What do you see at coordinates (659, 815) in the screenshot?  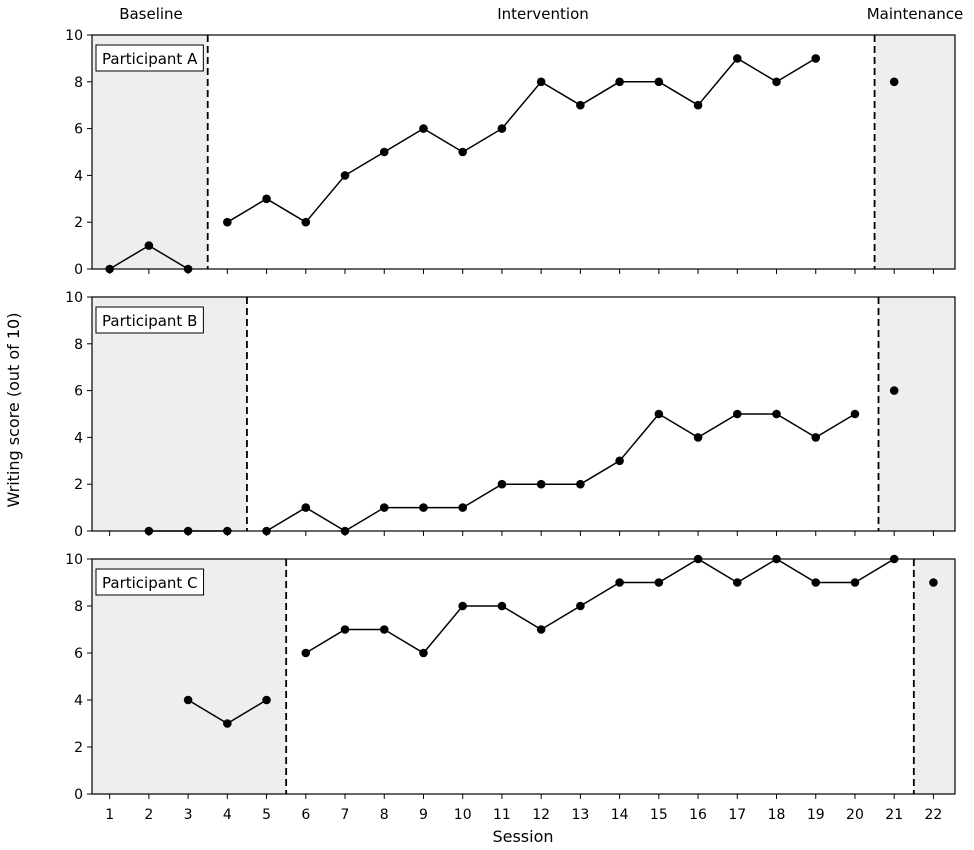 I see `x-tick-label: 15` at bounding box center [659, 815].